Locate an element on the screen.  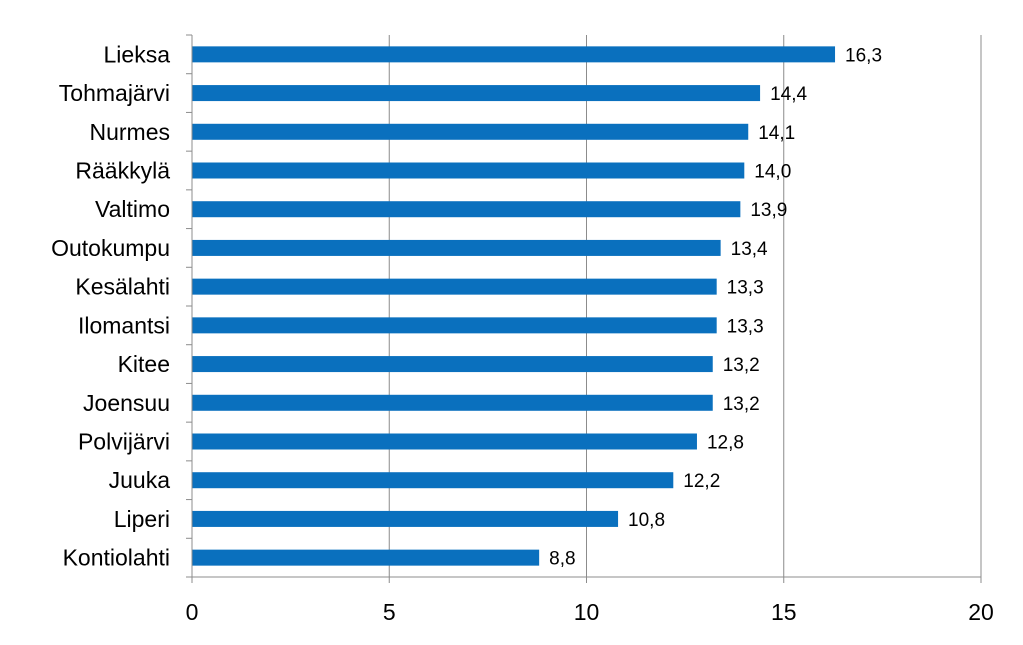
category-label: Valtimo is located at coordinates (132, 209).